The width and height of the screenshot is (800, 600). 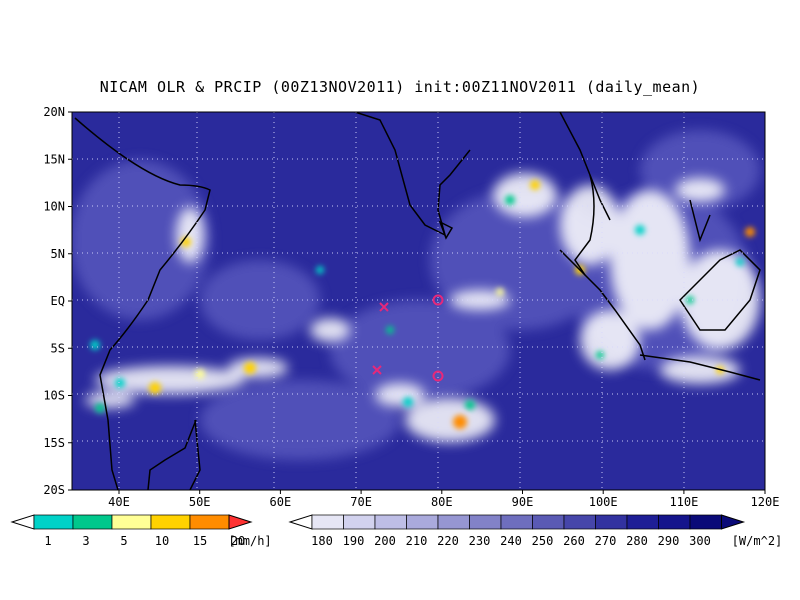 What do you see at coordinates (511, 541) in the screenshot?
I see `colorbar-label: 240` at bounding box center [511, 541].